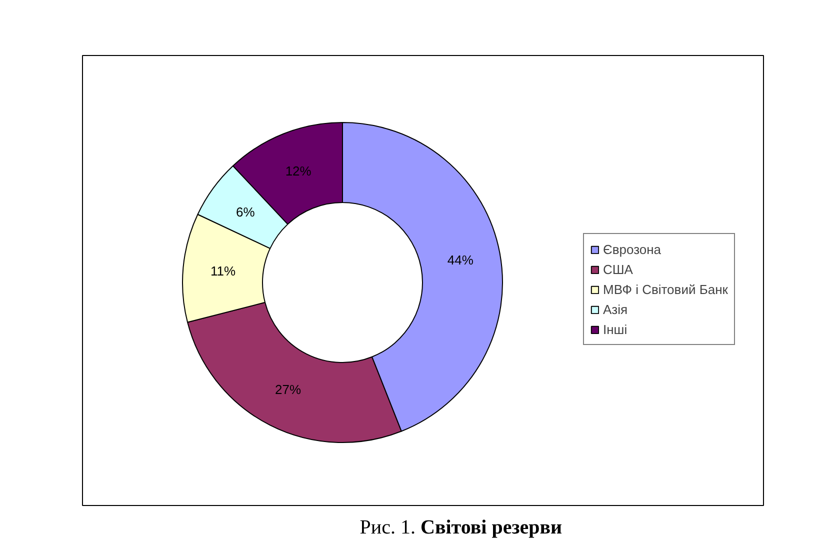 This screenshot has height=552, width=815. I want to click on legend-label: Азія, so click(615, 309).